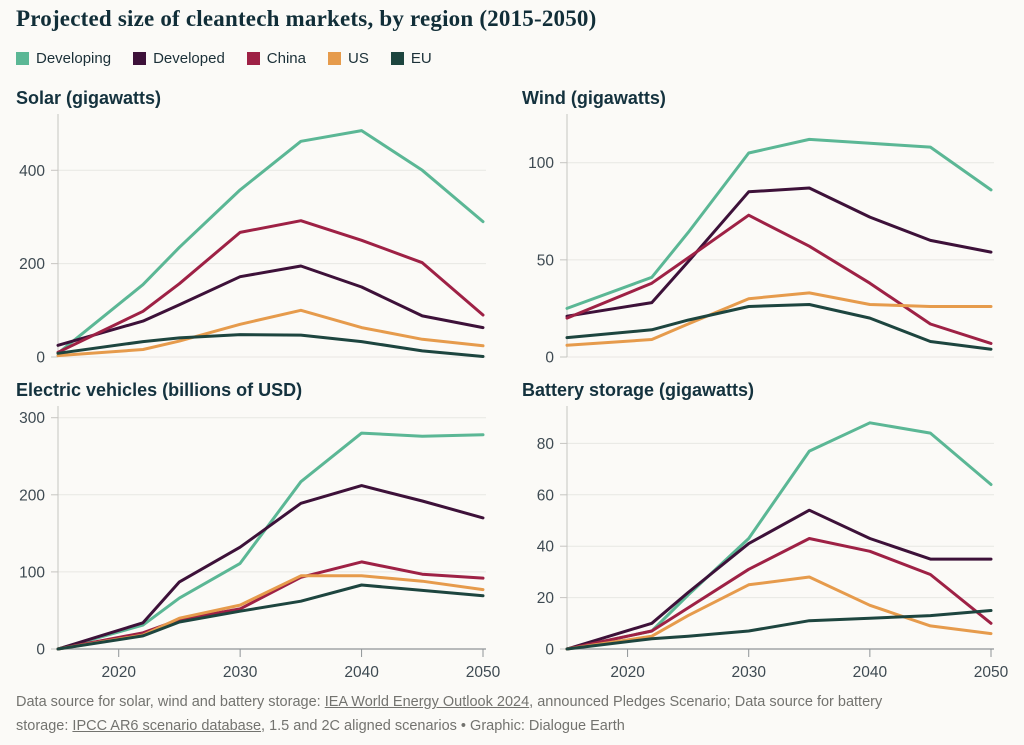  I want to click on legend-item-developing: Developing, so click(63, 58).